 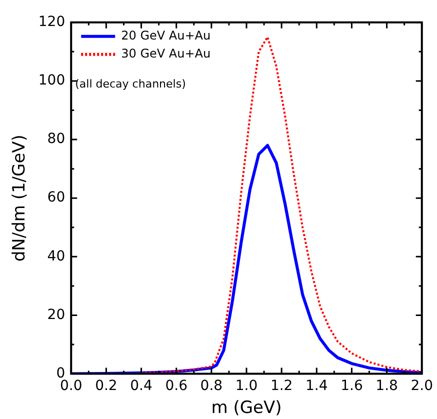 What do you see at coordinates (141, 386) in the screenshot?
I see `x-tick-label: 0.4` at bounding box center [141, 386].